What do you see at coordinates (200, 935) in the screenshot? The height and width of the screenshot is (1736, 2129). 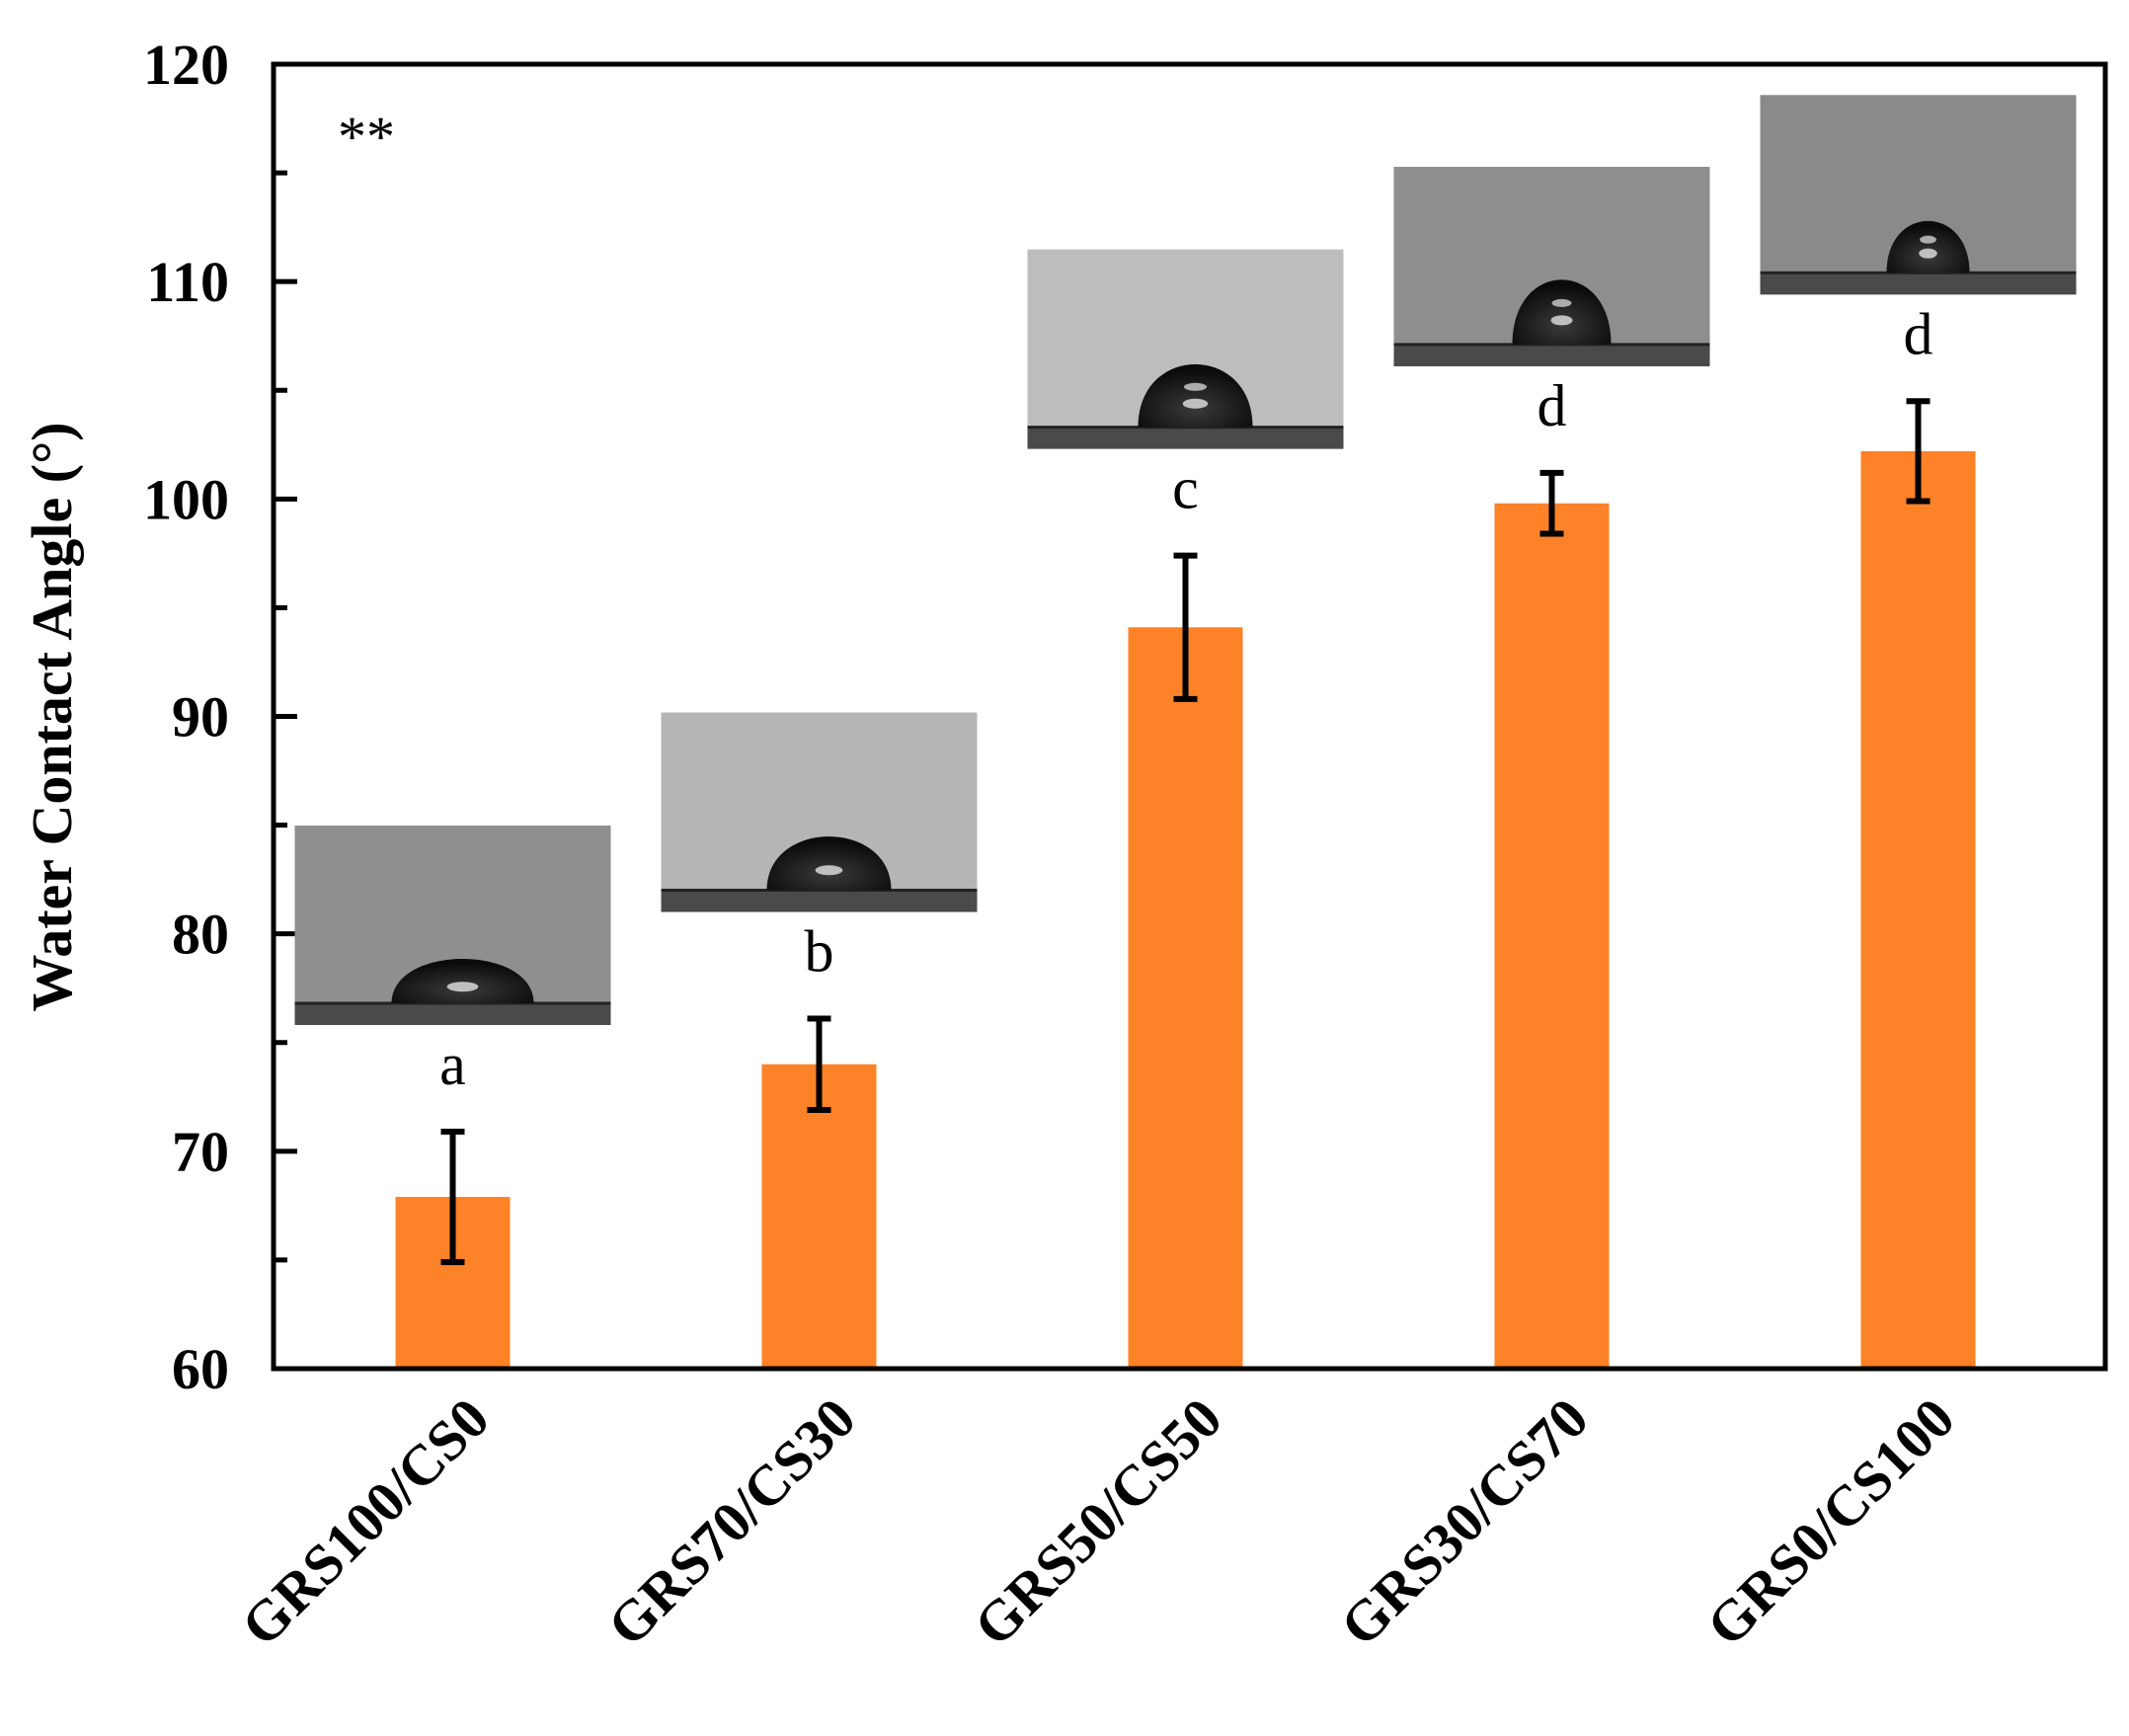 I see `y-tick-label: 80` at bounding box center [200, 935].